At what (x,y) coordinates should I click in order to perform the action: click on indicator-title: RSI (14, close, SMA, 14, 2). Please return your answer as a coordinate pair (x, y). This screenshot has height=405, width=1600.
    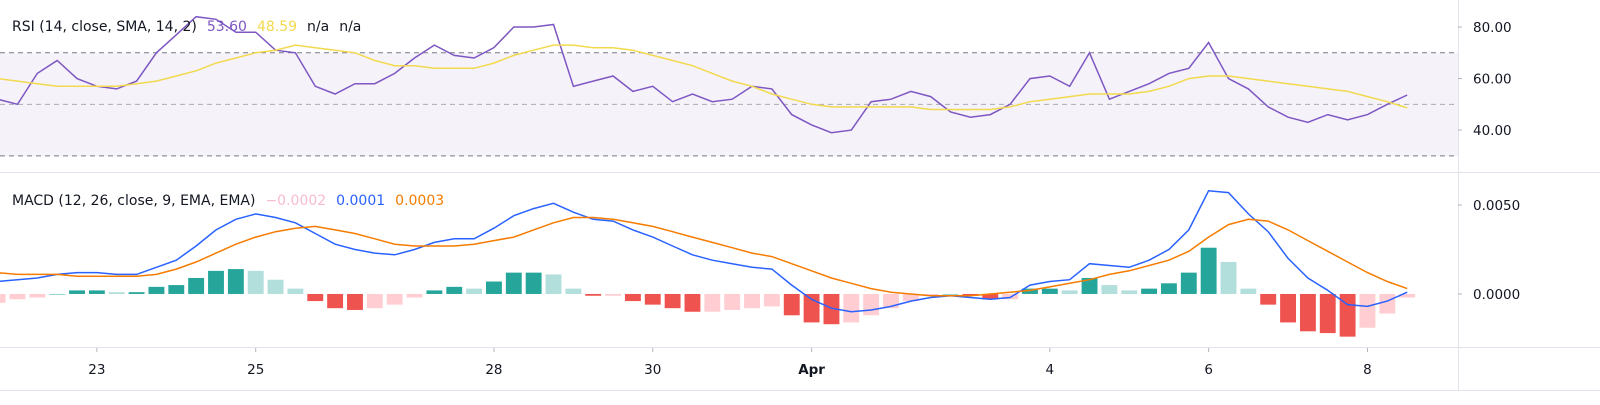
    Looking at the image, I should click on (104, 27).